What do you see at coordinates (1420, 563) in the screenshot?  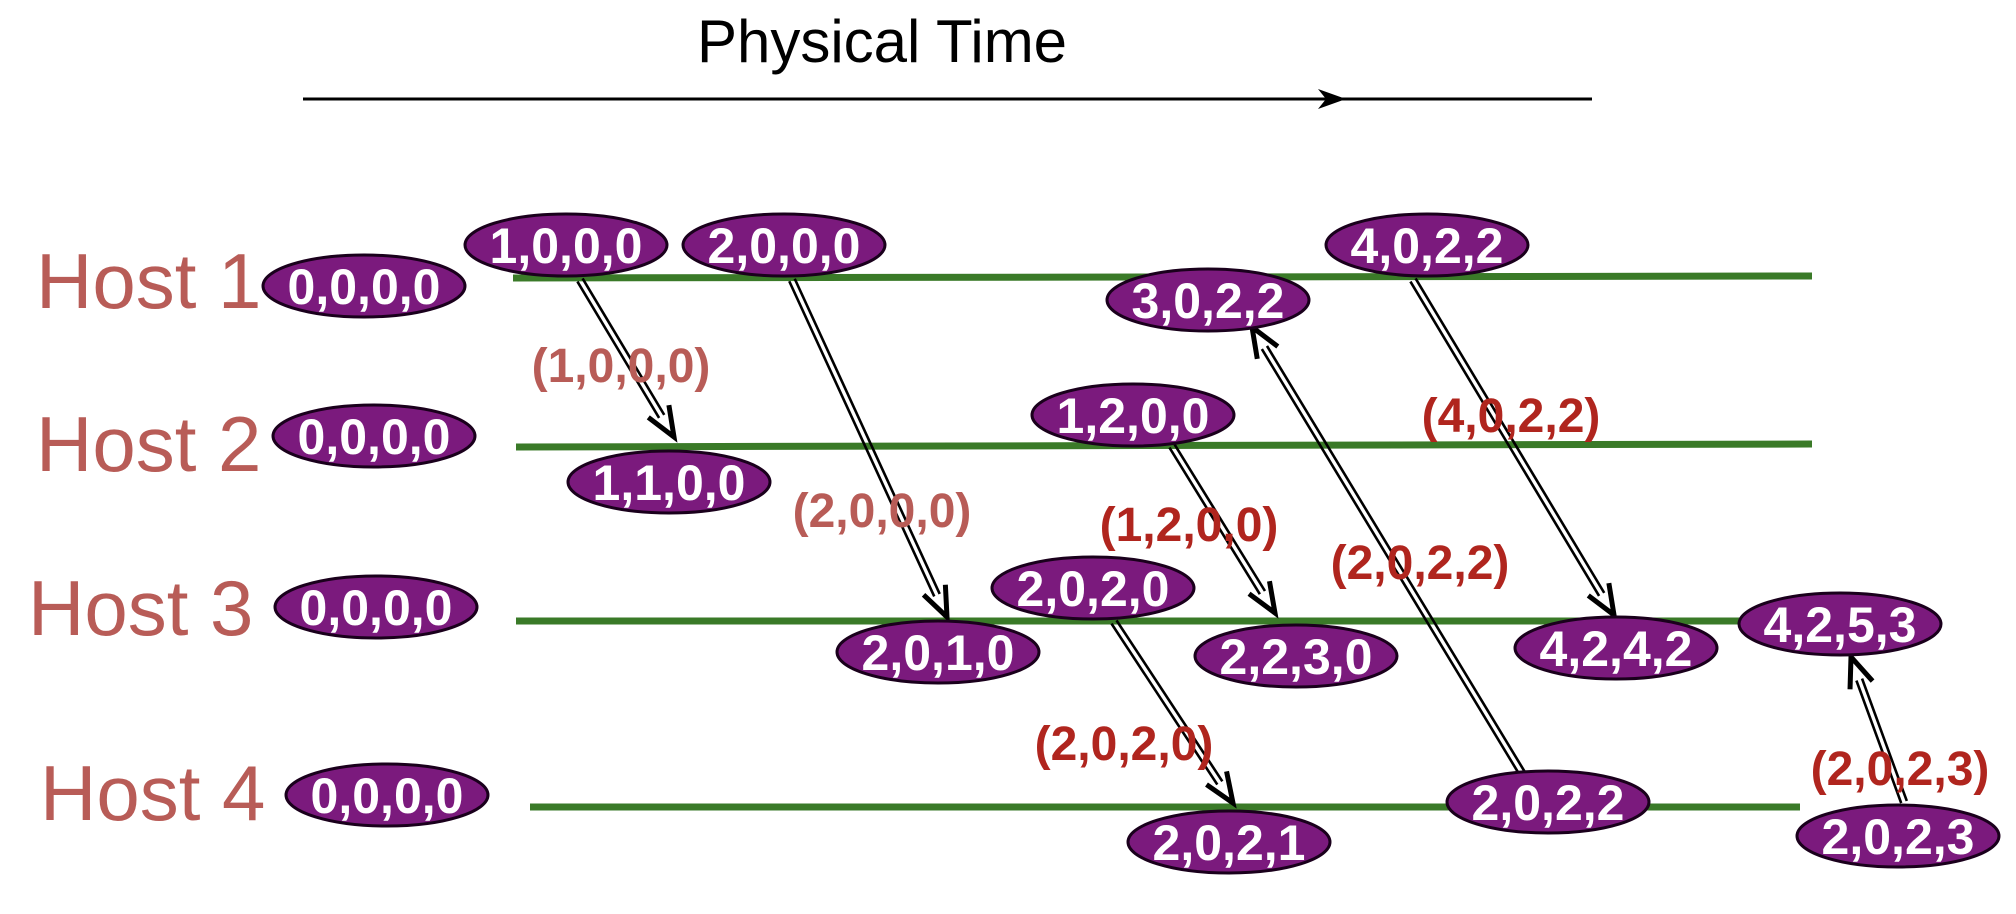 I see `message-label-5: (2,0,2,2)` at bounding box center [1420, 563].